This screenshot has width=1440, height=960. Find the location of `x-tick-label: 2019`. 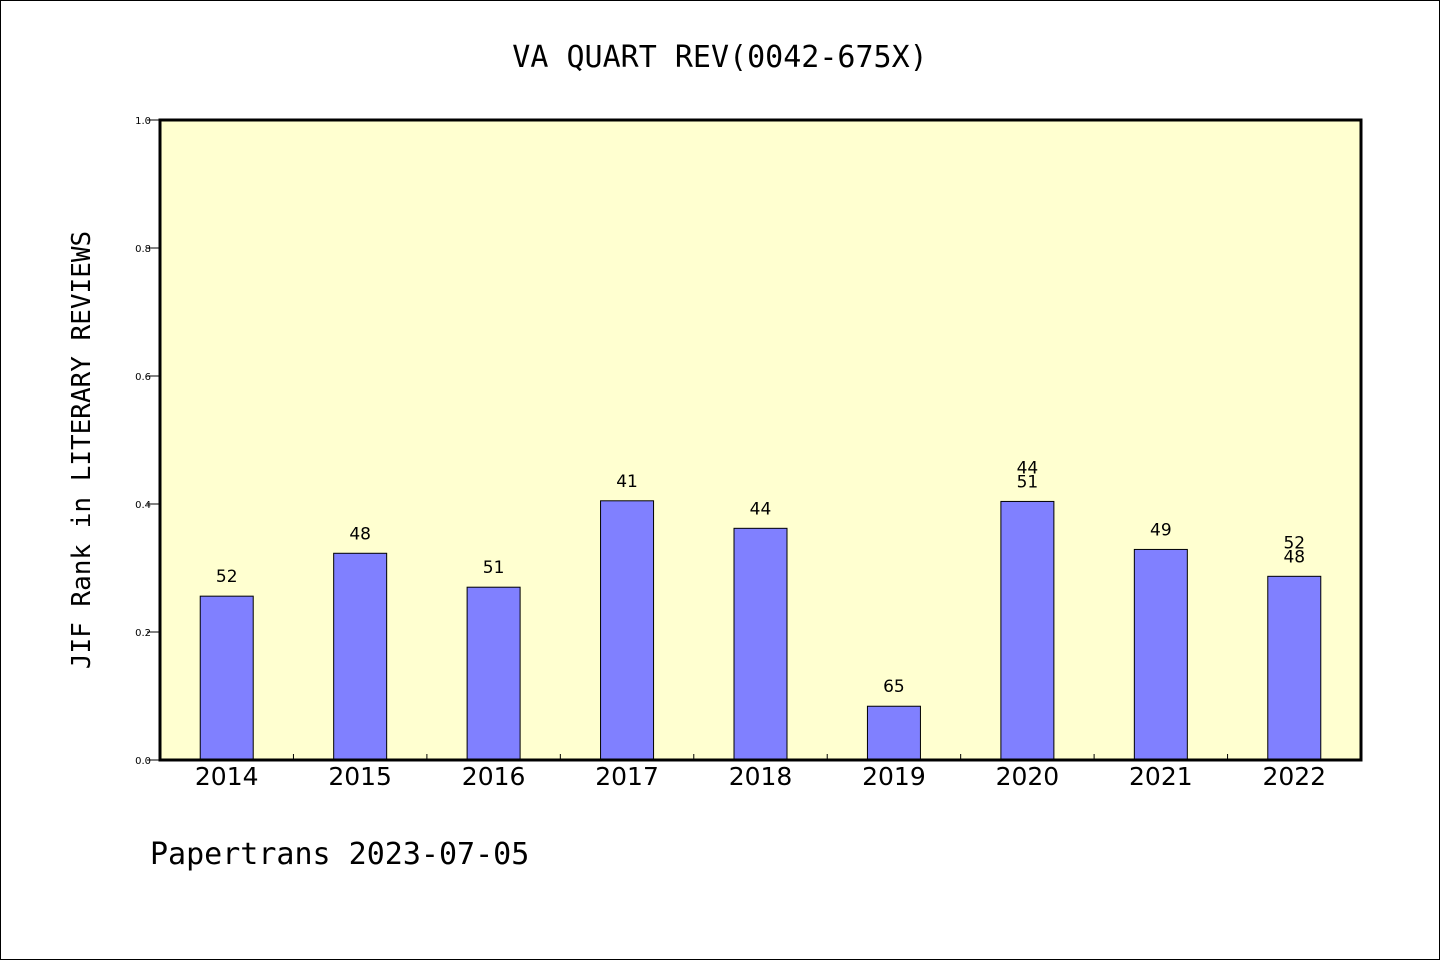

x-tick-label: 2019 is located at coordinates (894, 776).